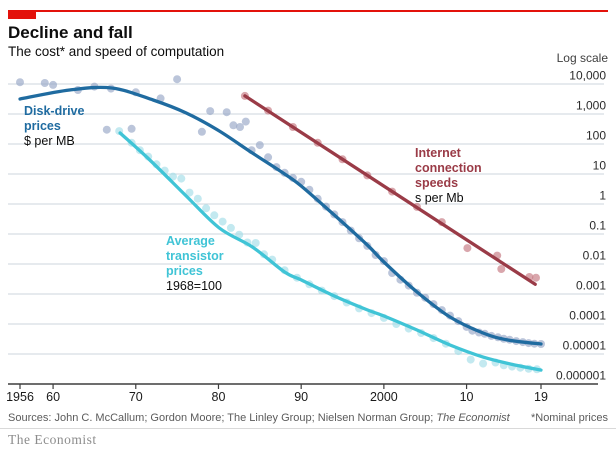 This screenshot has height=451, width=616. What do you see at coordinates (597, 226) in the screenshot?
I see `svg-text: 0.1` at bounding box center [597, 226].